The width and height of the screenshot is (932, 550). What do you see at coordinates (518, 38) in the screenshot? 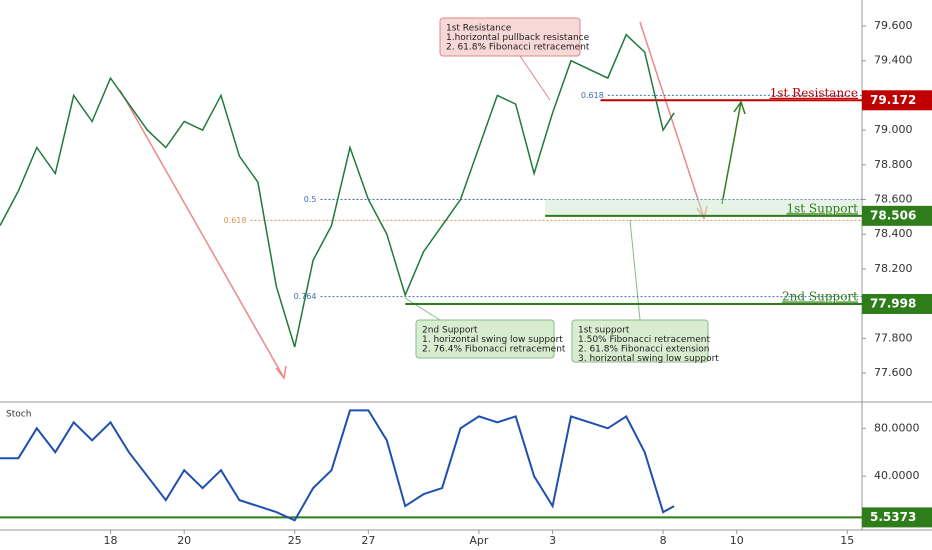
I see `annotation-text: 1.horizontal pullback resistance` at bounding box center [518, 38].